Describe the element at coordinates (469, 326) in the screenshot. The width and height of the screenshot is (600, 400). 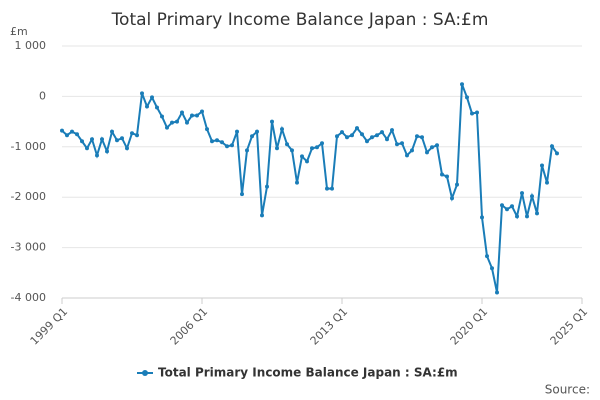
I see `x-tick-label: 2020 Q1` at that location.